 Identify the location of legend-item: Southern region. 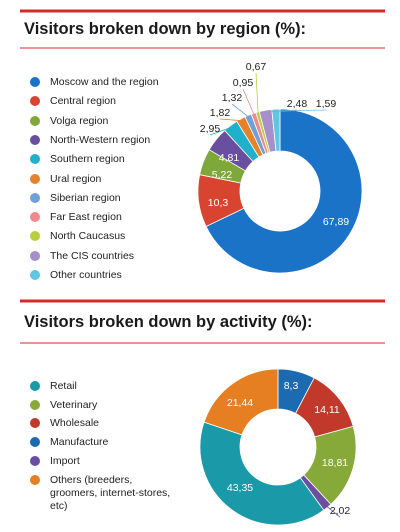
(105, 159).